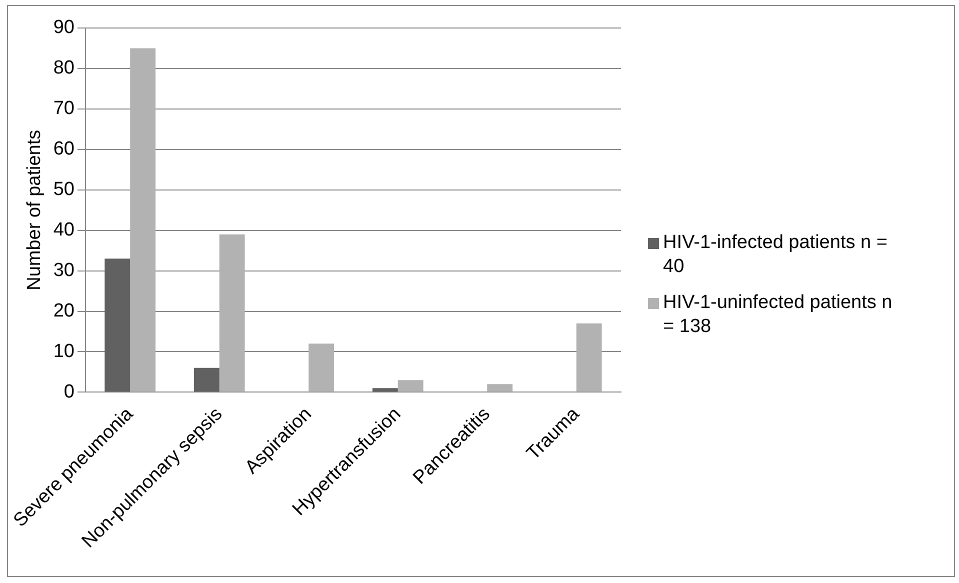 The image size is (959, 583). I want to click on y-tick-label: 10, so click(63, 351).